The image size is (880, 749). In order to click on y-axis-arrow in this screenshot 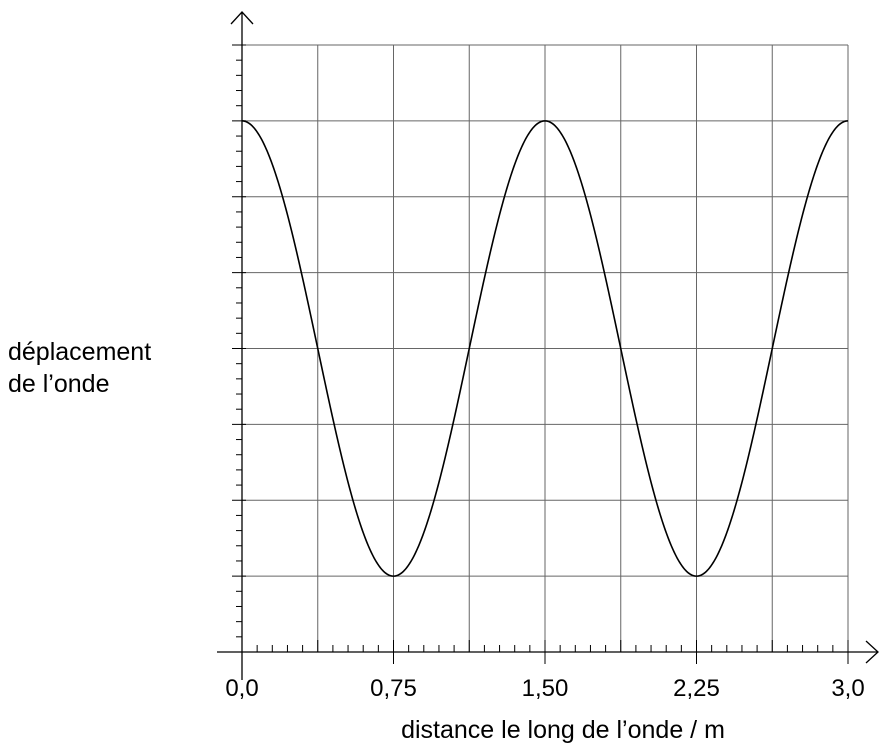, I will do `click(242, 18)`.